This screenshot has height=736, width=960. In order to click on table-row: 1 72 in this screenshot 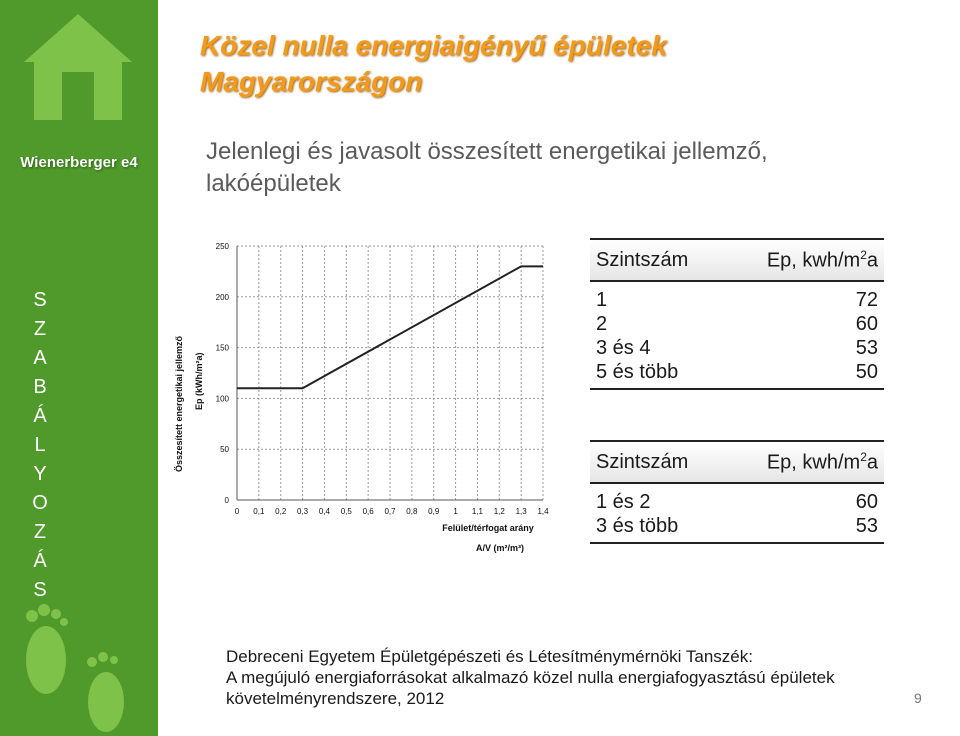, I will do `click(737, 300)`.